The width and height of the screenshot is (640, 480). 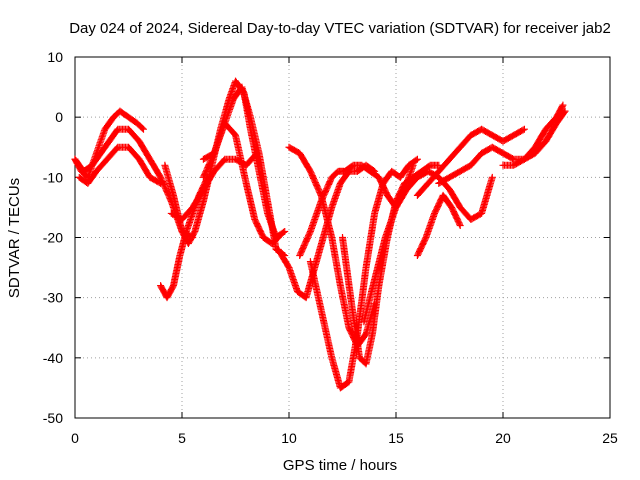 I want to click on series-arc8, so click(x=240, y=183).